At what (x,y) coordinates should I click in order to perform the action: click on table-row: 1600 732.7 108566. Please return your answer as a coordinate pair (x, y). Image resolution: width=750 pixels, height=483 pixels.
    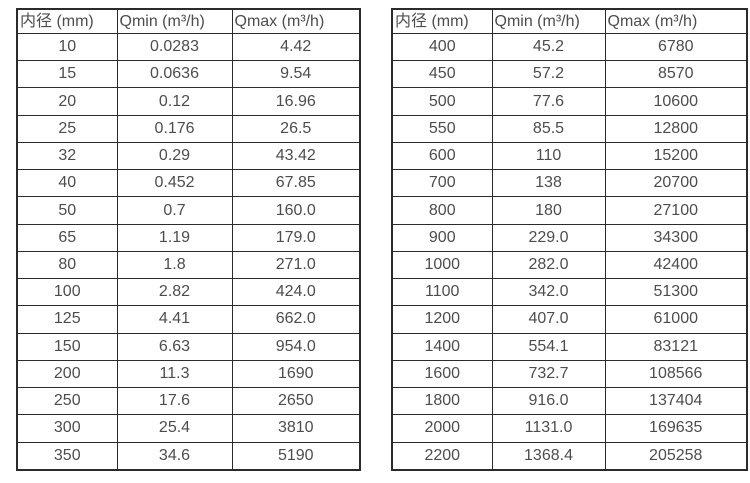
    Looking at the image, I should click on (569, 374).